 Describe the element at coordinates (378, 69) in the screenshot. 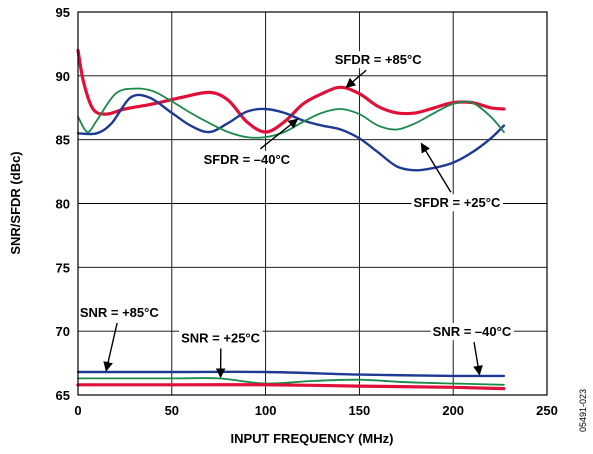

I see `annotation: SFDR = +85°C` at that location.